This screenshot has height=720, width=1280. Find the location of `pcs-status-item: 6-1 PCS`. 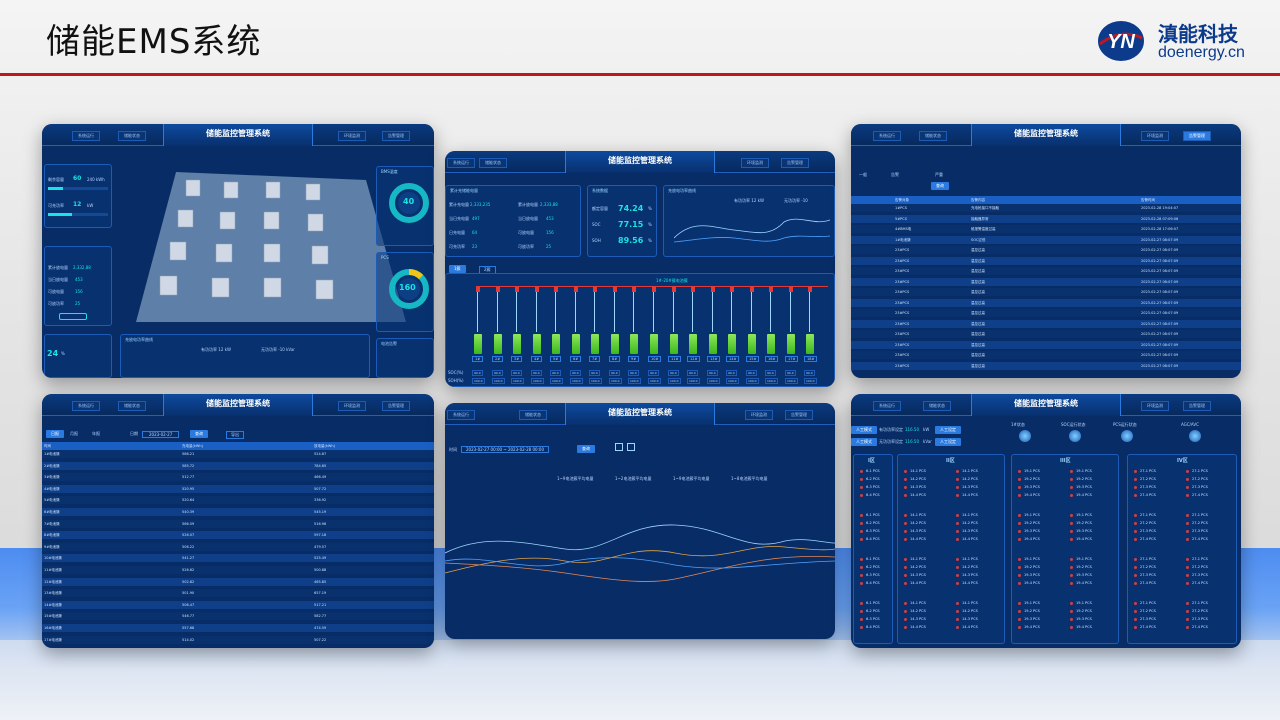

pcs-status-item: 6-1 PCS is located at coordinates (870, 603).